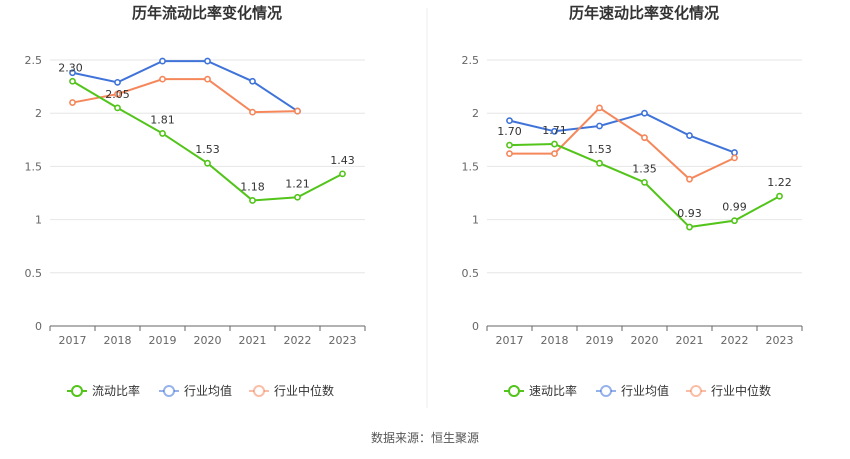 This screenshot has height=459, width=850. What do you see at coordinates (70, 67) in the screenshot?
I see `data-label: 2.30` at bounding box center [70, 67].